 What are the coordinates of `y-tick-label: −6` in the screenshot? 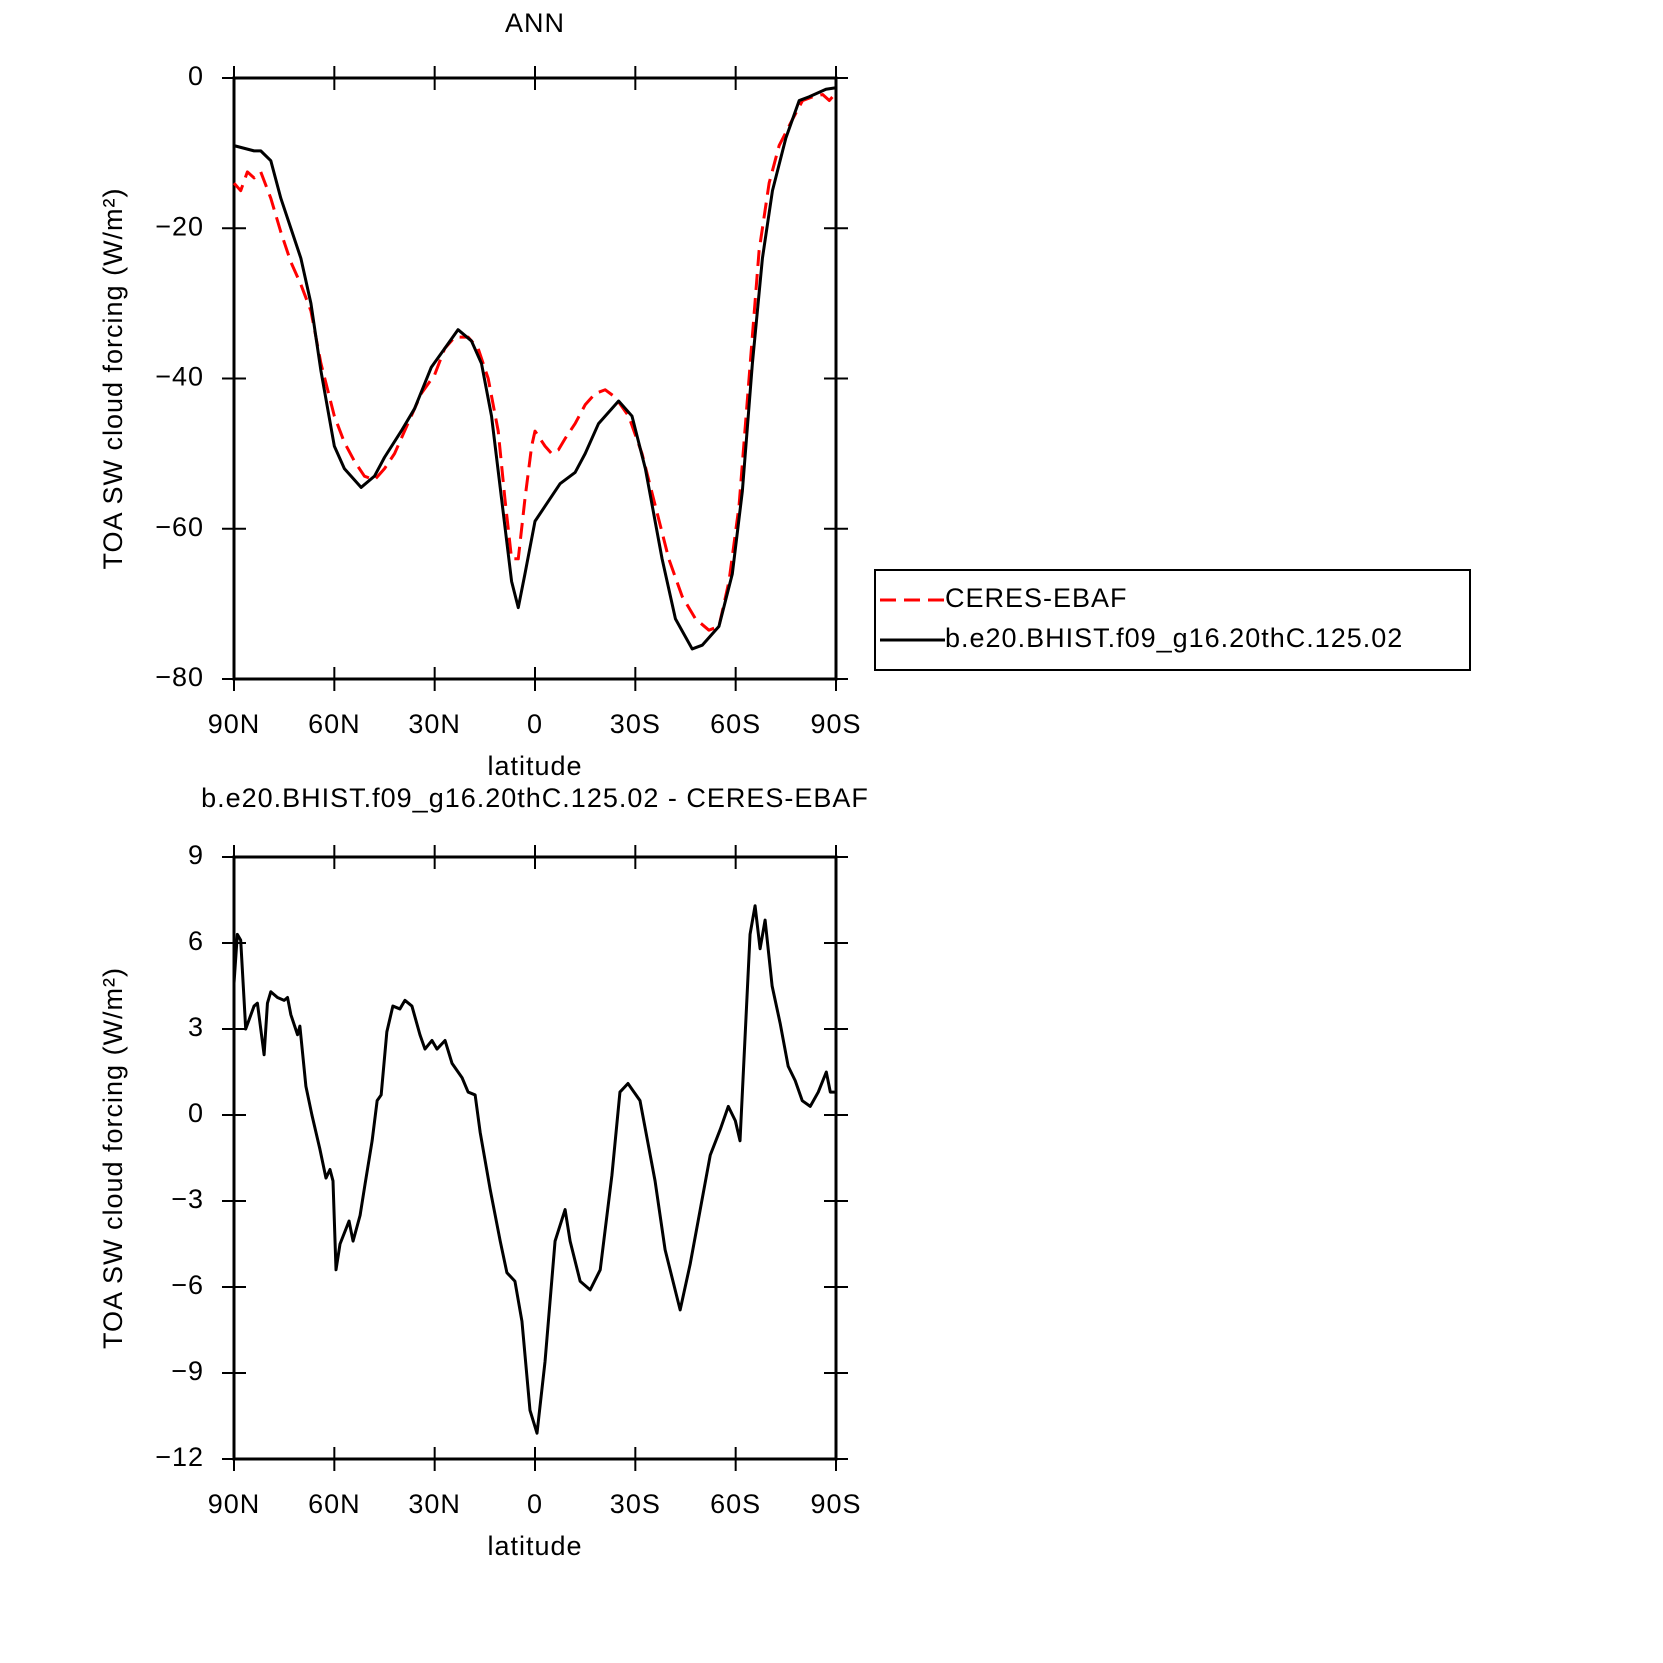 It's located at (187, 1285).